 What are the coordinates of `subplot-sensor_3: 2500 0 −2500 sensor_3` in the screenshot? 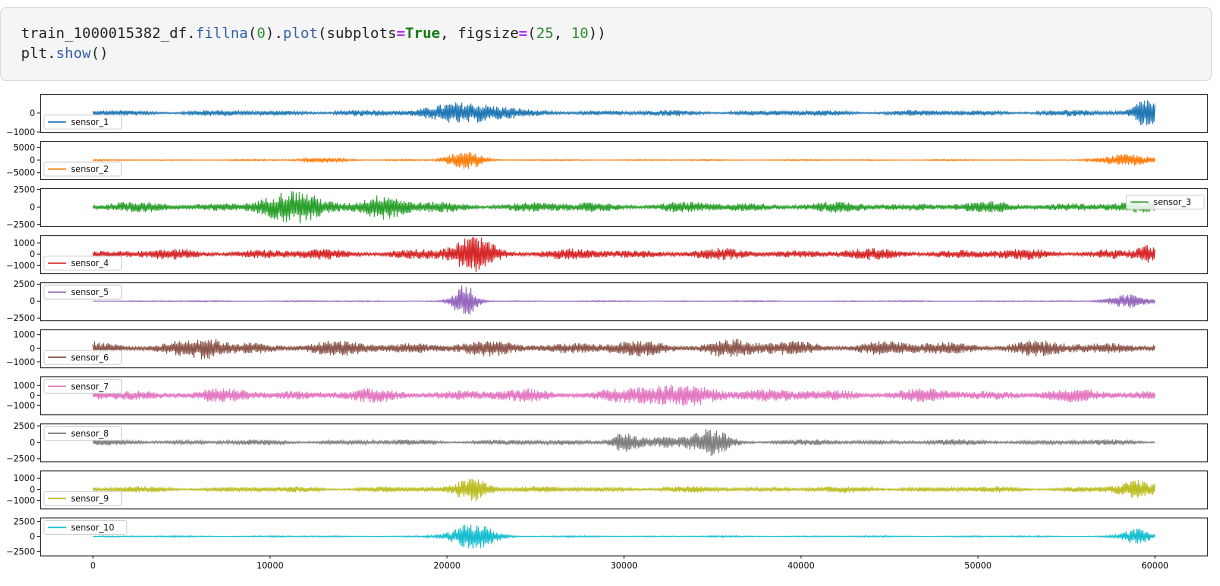 It's located at (607, 208).